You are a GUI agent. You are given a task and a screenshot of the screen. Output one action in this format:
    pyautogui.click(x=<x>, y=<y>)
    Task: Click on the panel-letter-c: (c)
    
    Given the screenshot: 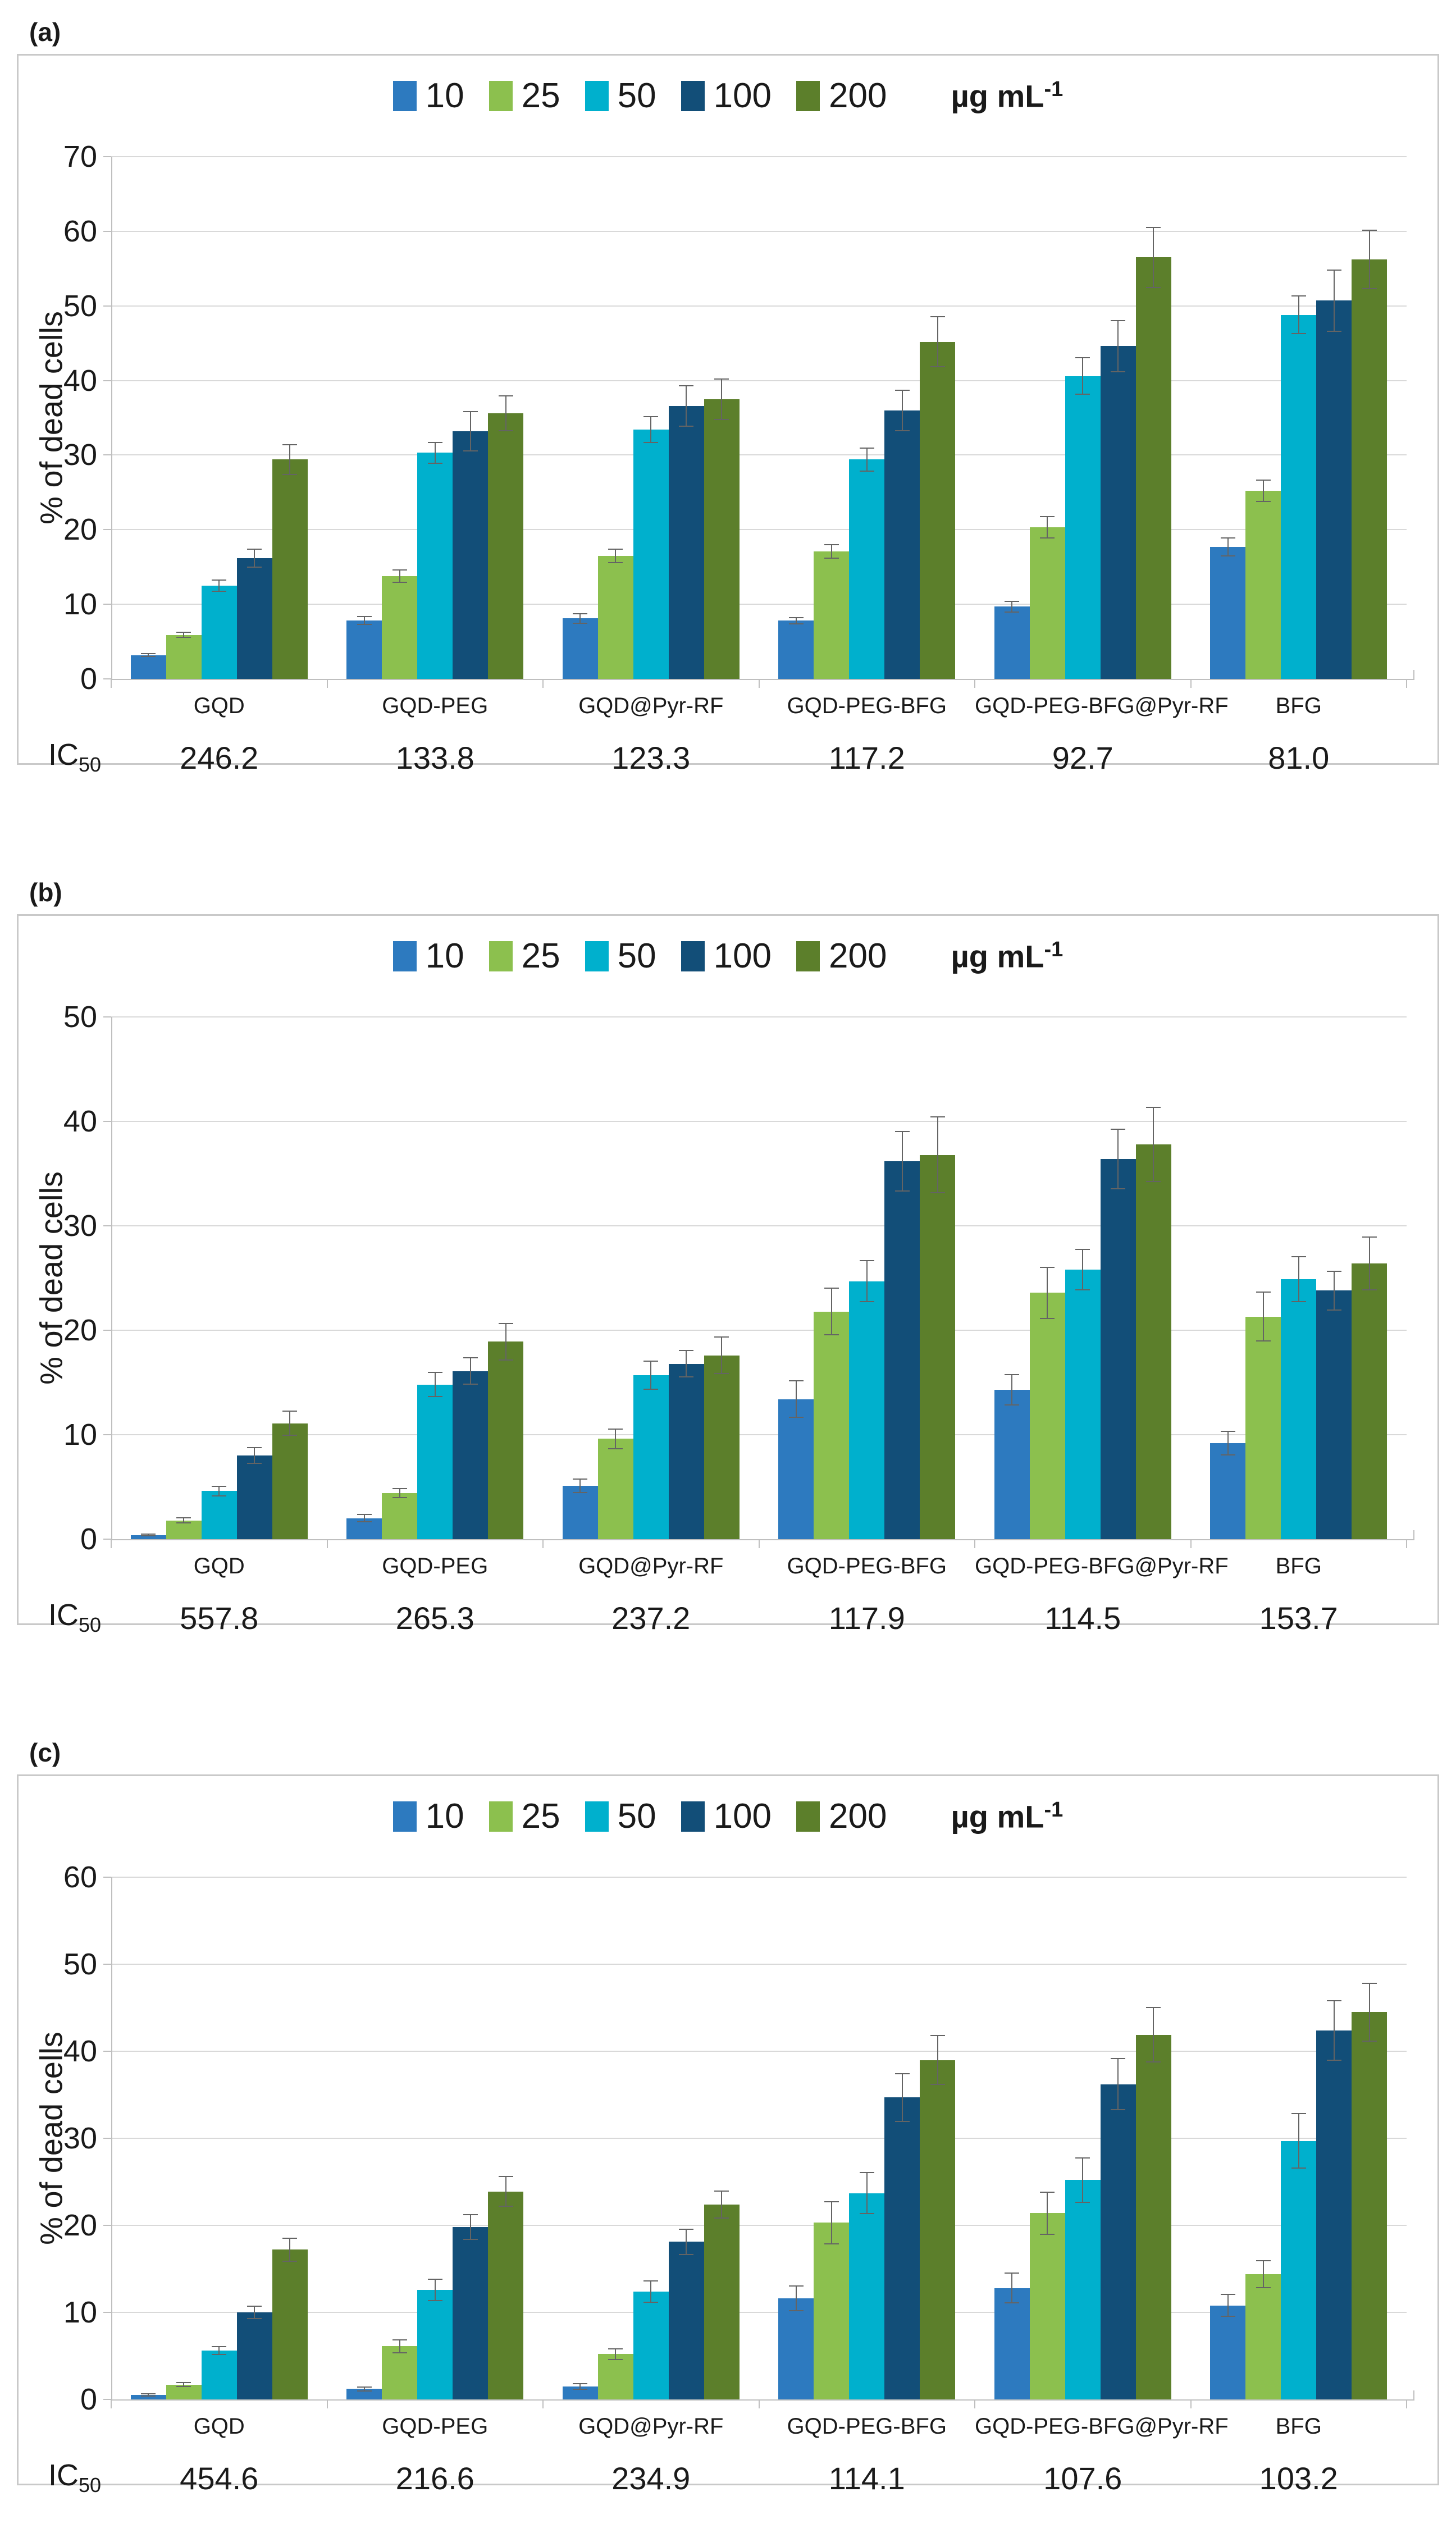 What is the action you would take?
    pyautogui.click(x=45, y=1752)
    